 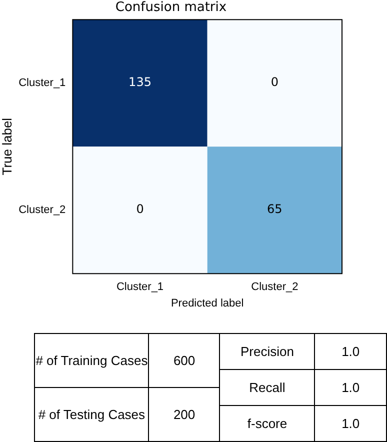 I want to click on text: 200, so click(x=184, y=415).